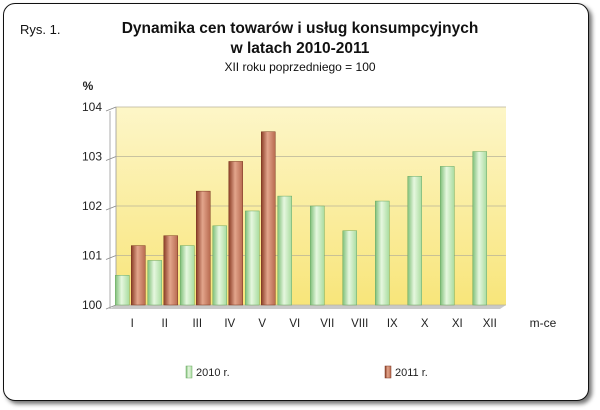 Image resolution: width=600 pixels, height=410 pixels. I want to click on x-tick-label: IV, so click(229, 324).